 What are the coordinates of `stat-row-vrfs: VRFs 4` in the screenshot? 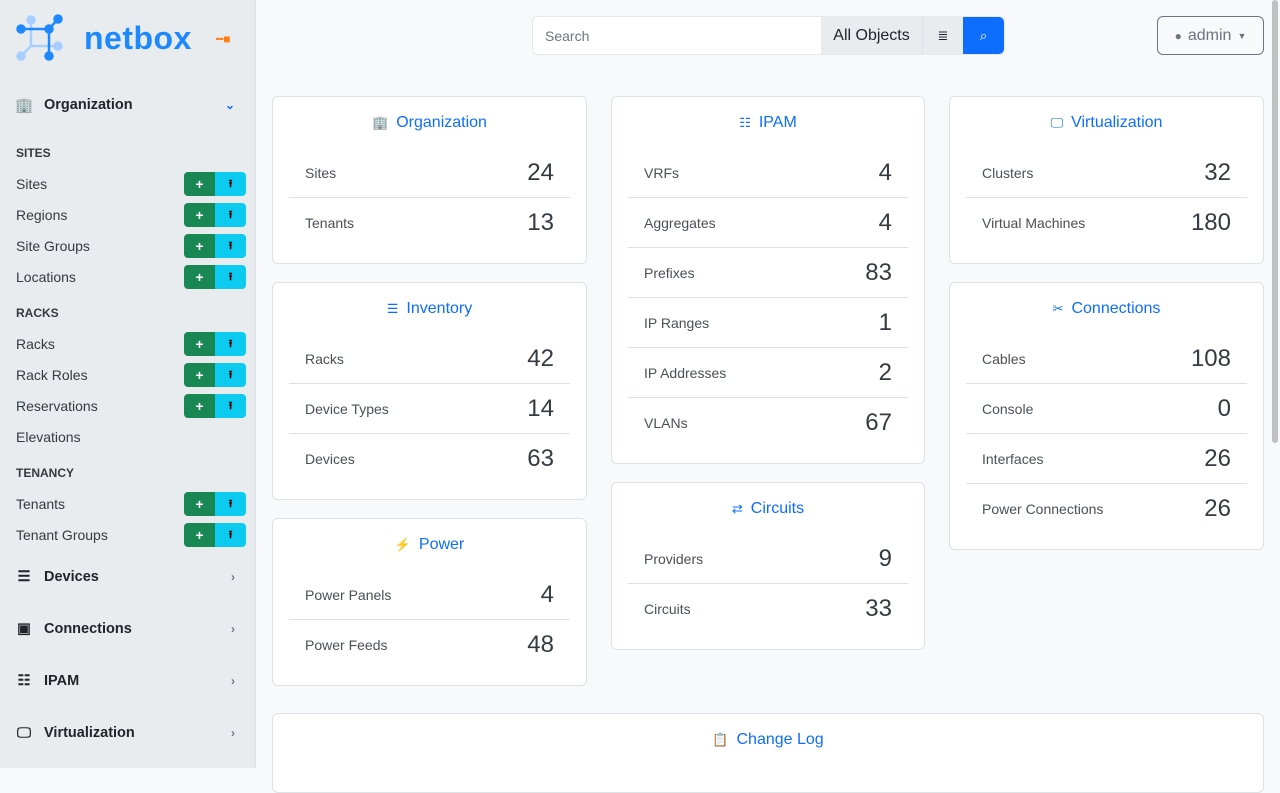 It's located at (768, 173).